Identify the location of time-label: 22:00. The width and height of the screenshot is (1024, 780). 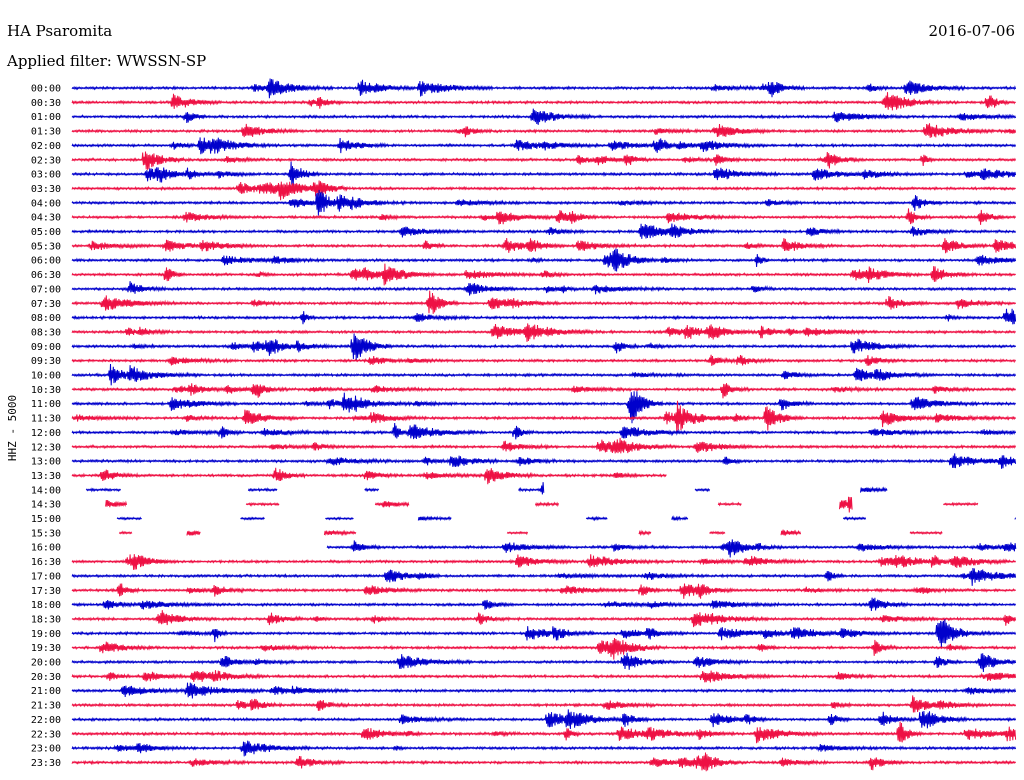
(46, 720).